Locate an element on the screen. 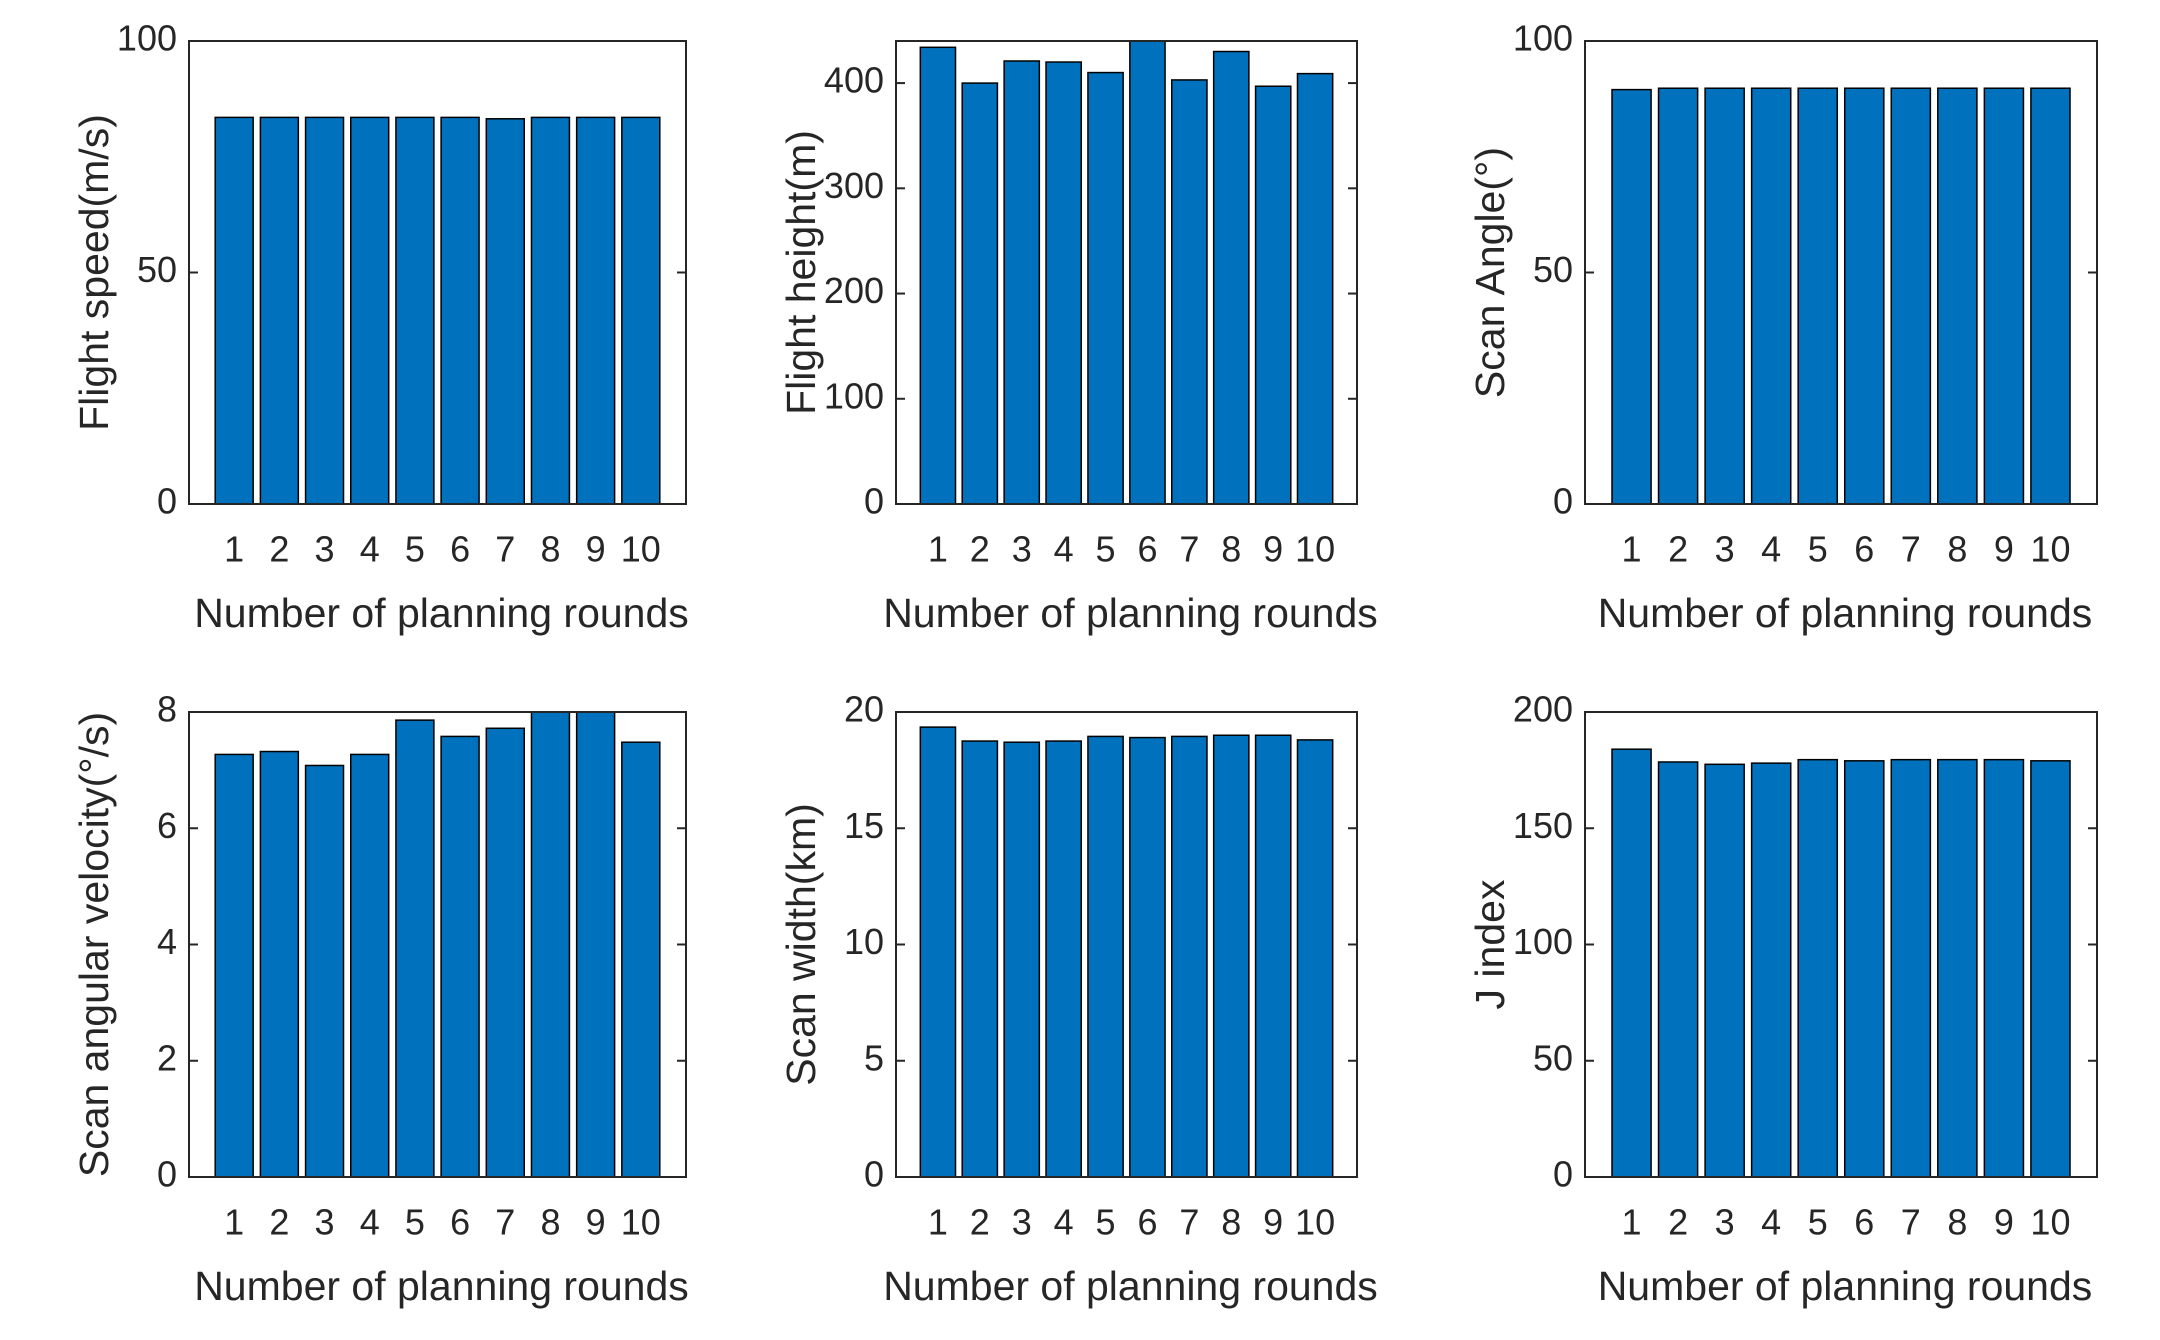 The height and width of the screenshot is (1340, 2160). y-tick-label: 8 is located at coordinates (167, 709).